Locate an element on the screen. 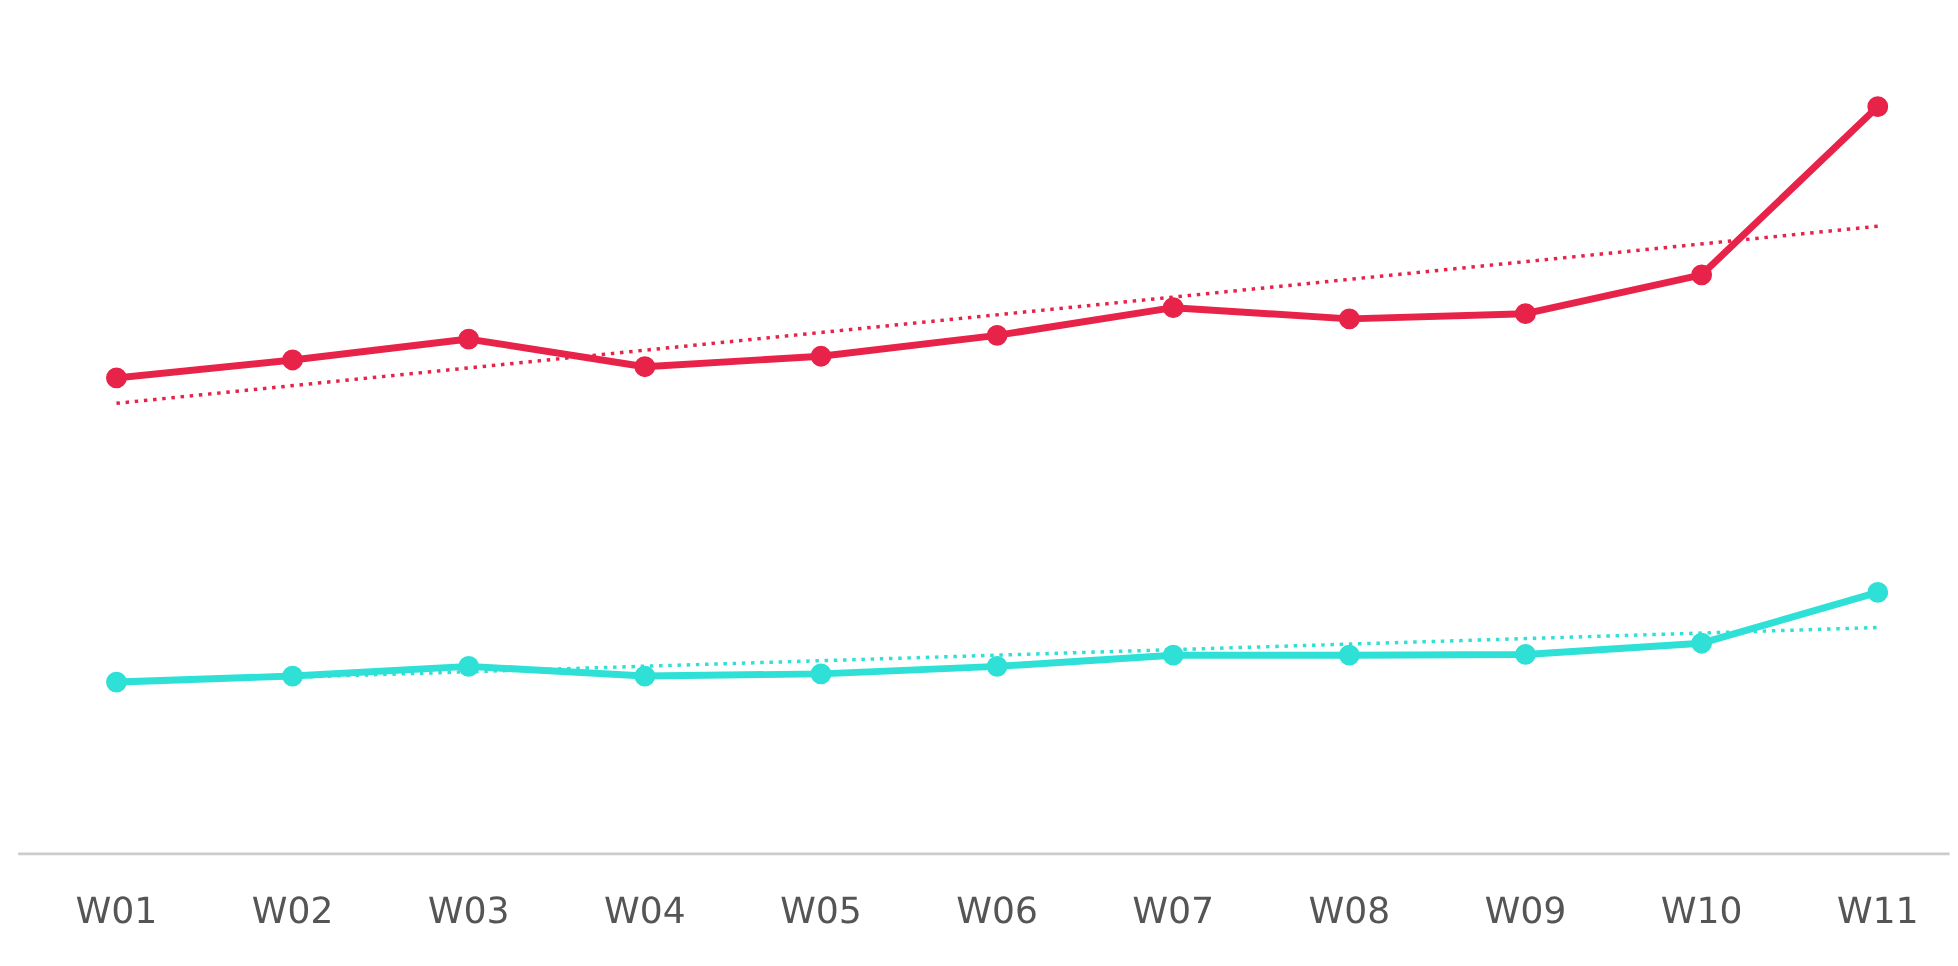 The image size is (1958, 966). x-tick-label: W01 is located at coordinates (115, 910).